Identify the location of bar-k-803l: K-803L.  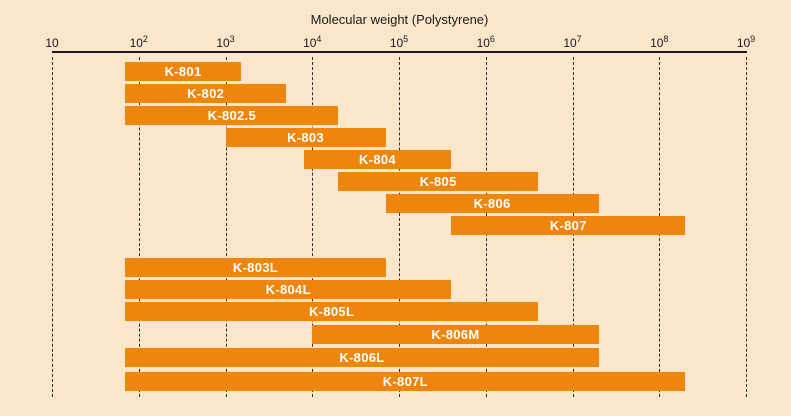
(255, 267).